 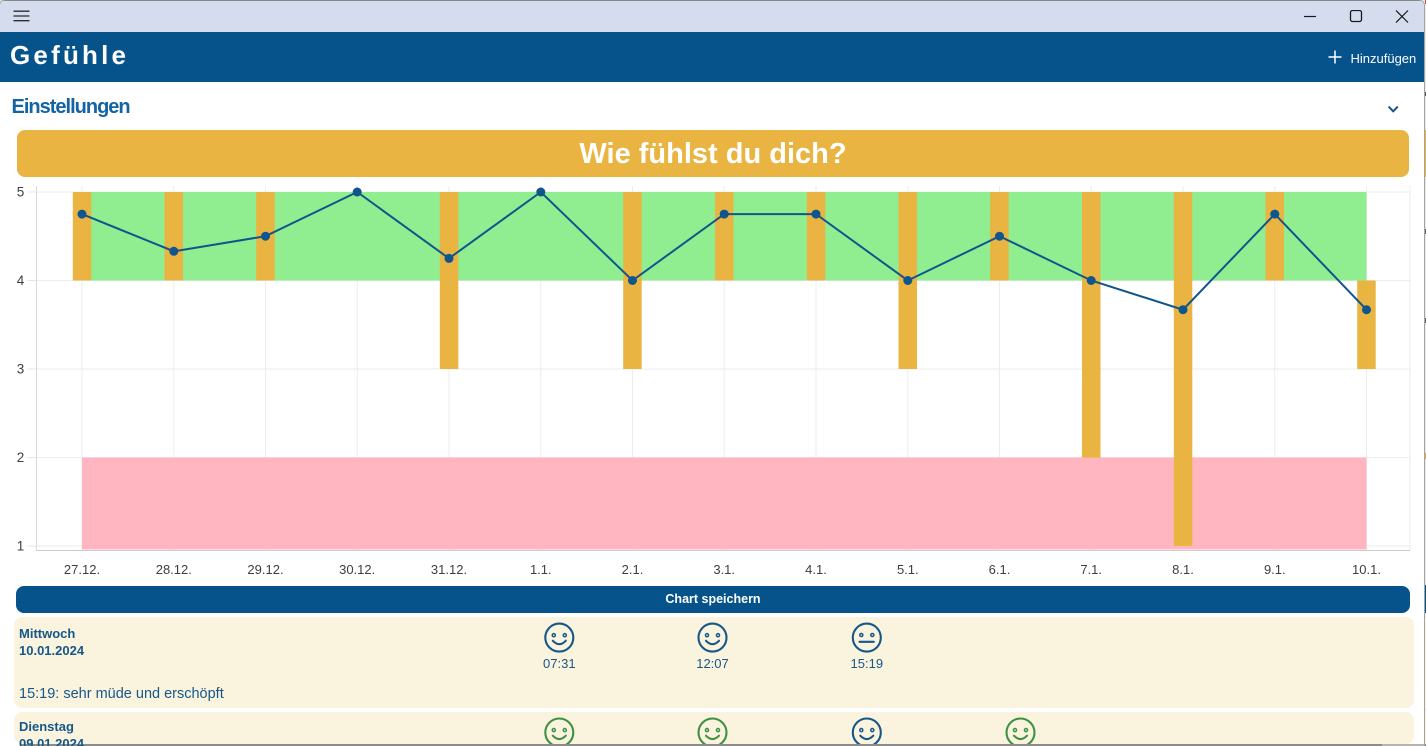 I want to click on svg-text: 4.1., so click(x=816, y=569).